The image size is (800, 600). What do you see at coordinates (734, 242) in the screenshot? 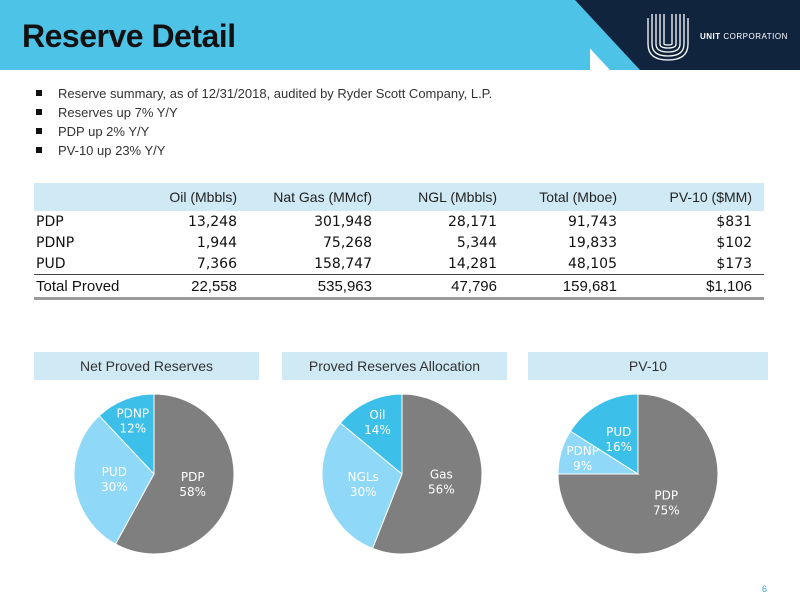
I see `table-cell: $102` at bounding box center [734, 242].